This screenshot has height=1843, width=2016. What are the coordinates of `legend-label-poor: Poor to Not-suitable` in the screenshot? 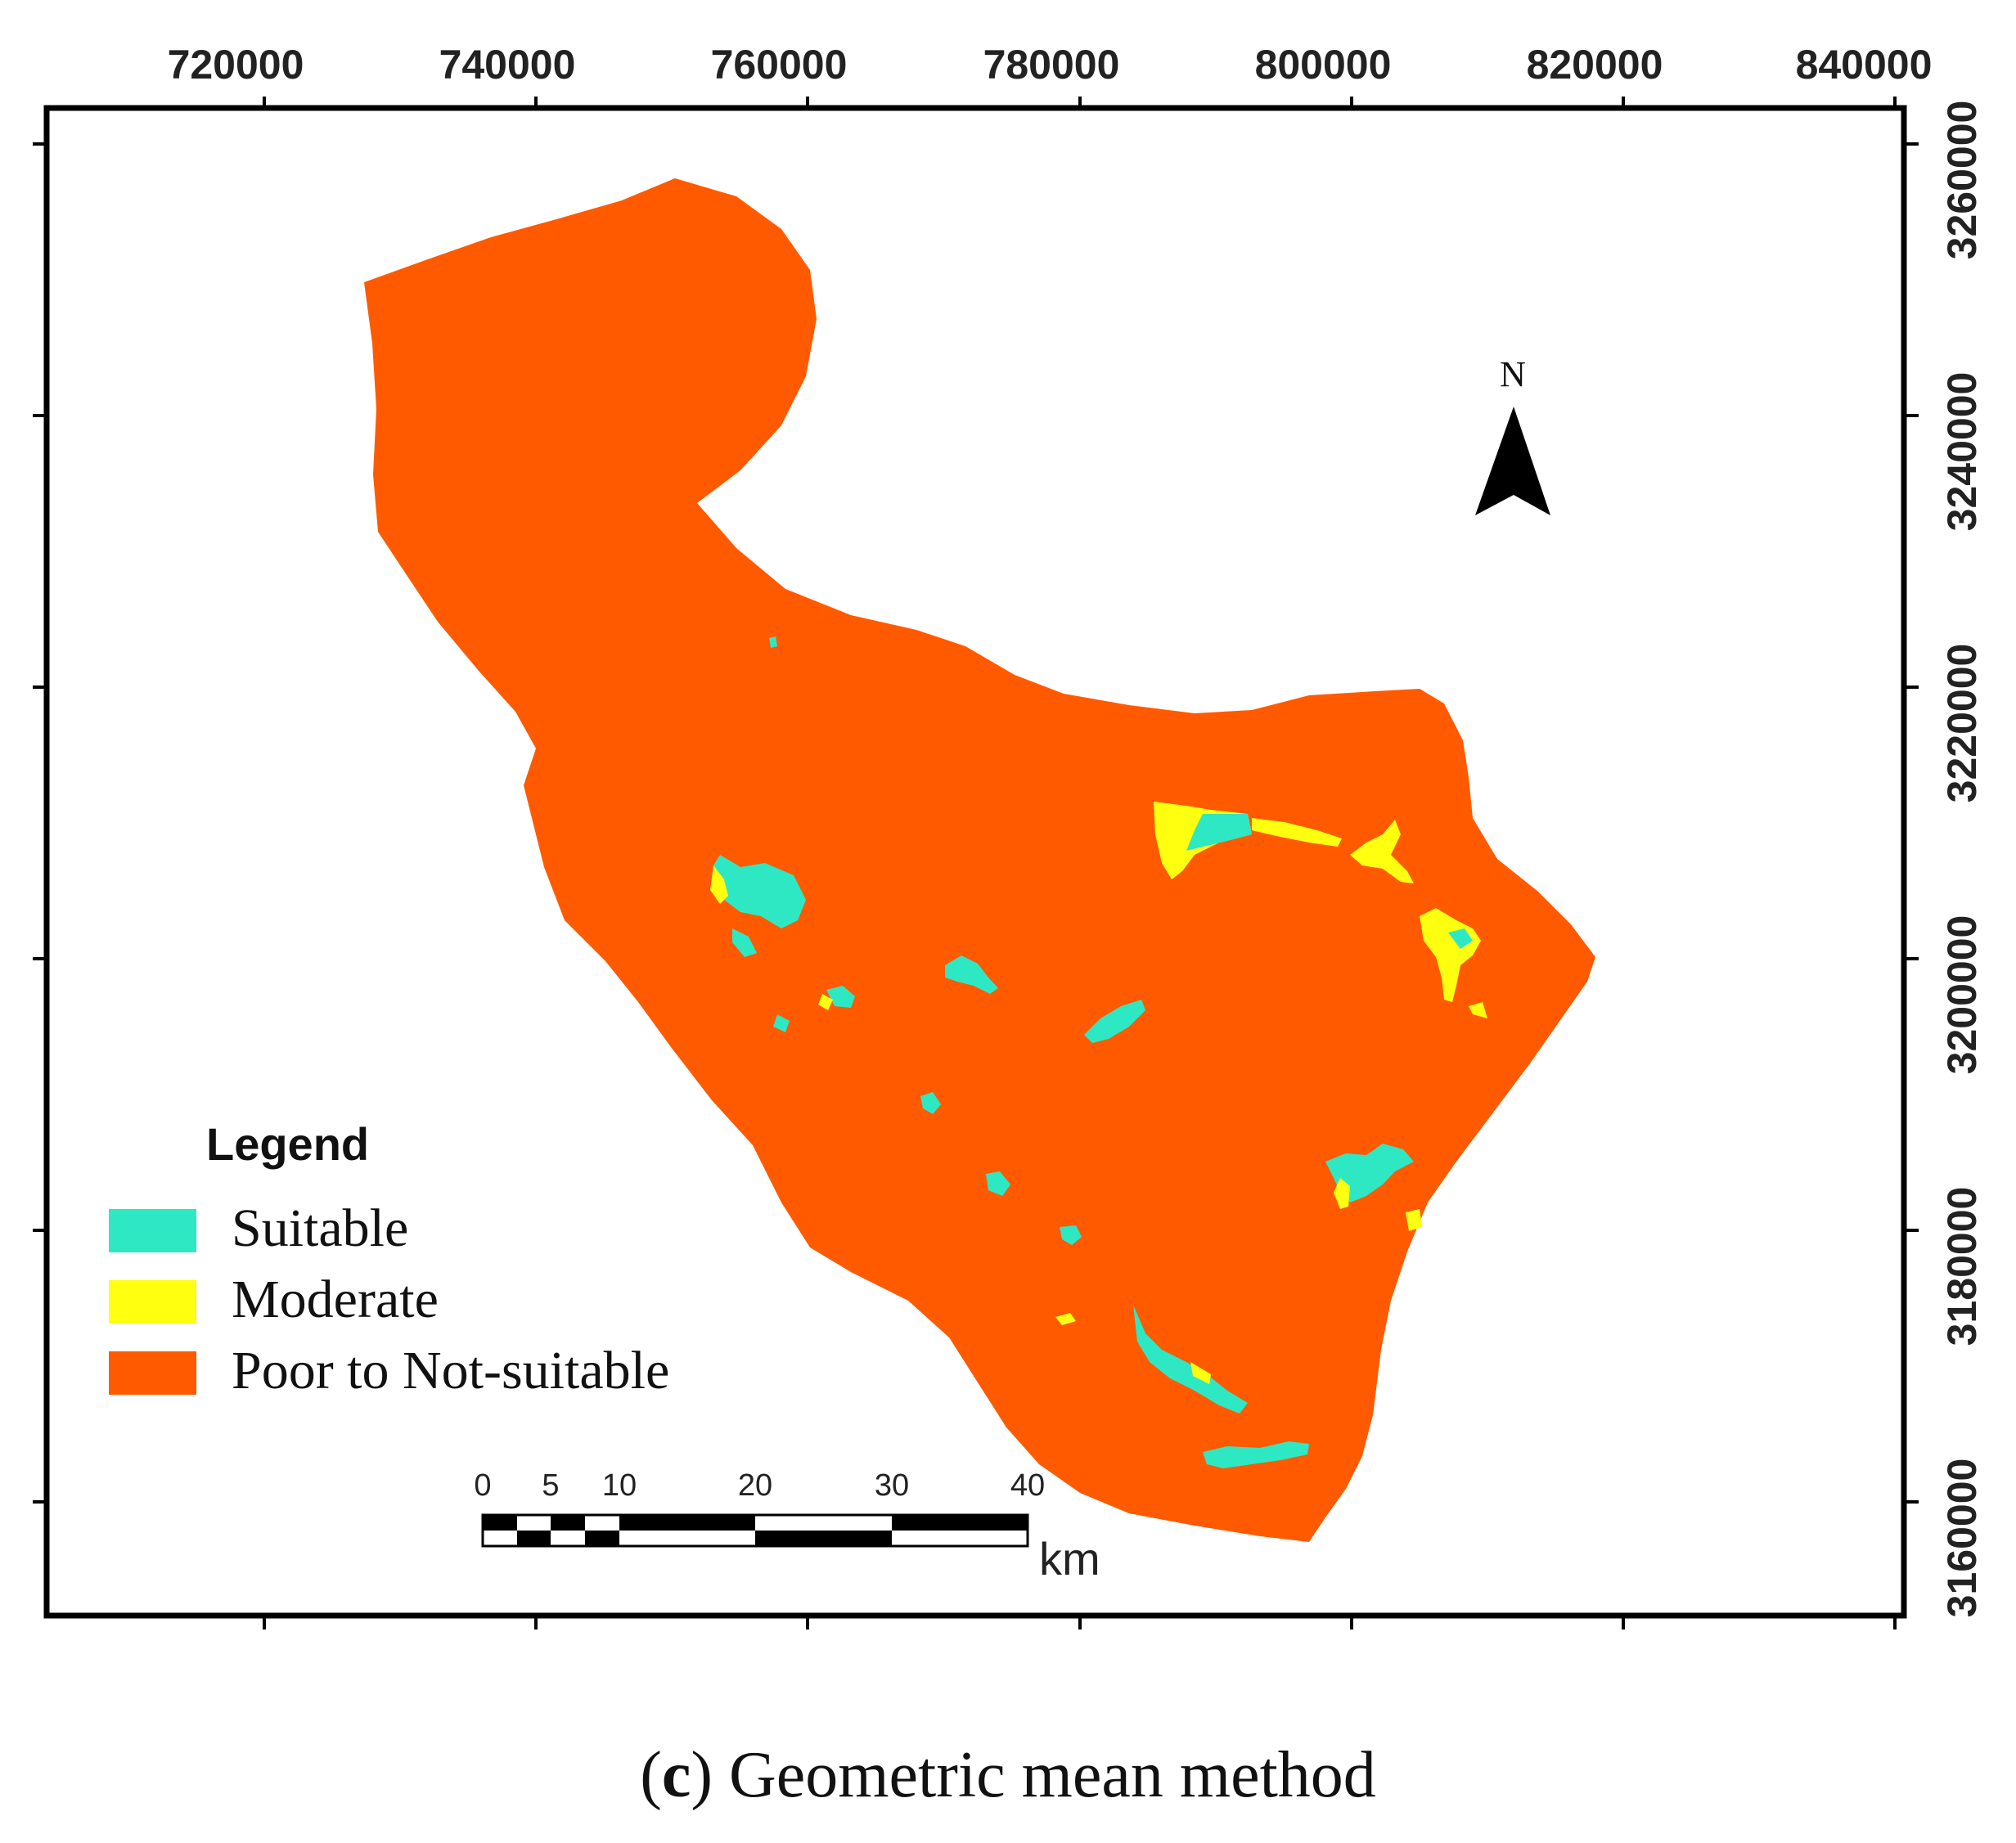 It's located at (451, 1370).